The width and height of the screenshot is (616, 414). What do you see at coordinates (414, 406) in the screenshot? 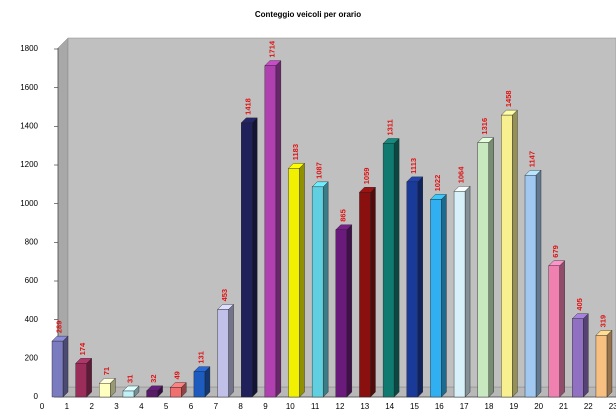
I see `x-tick-label: 15` at bounding box center [414, 406].